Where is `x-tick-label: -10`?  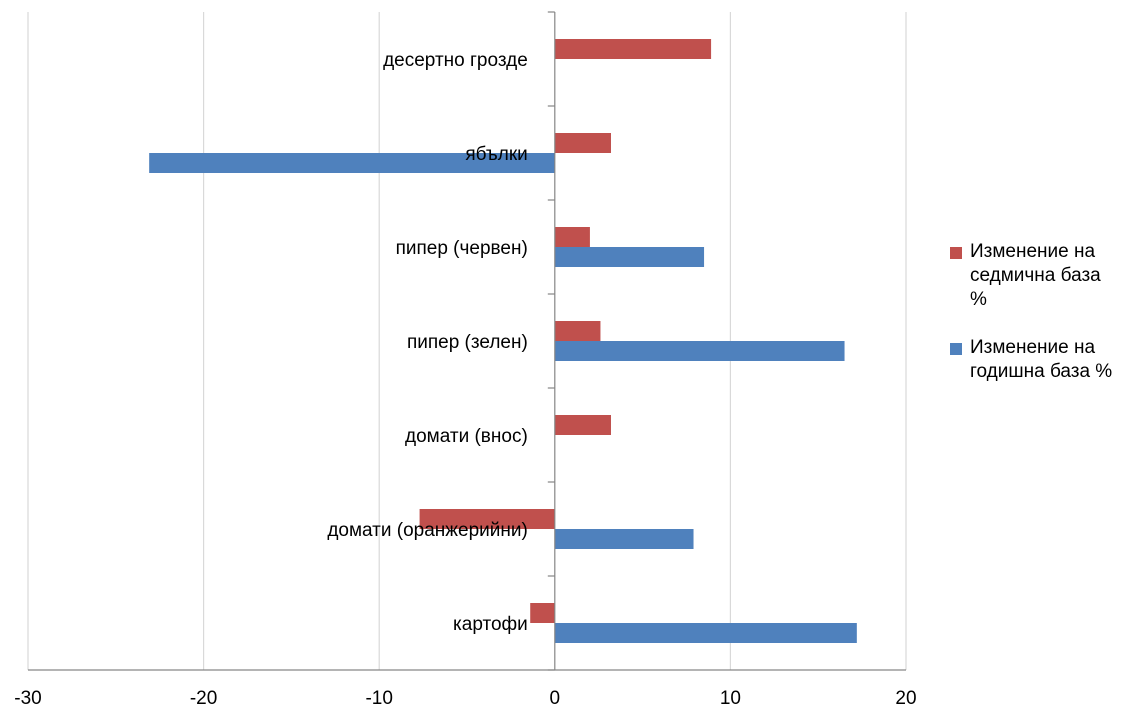
x-tick-label: -10 is located at coordinates (378, 698).